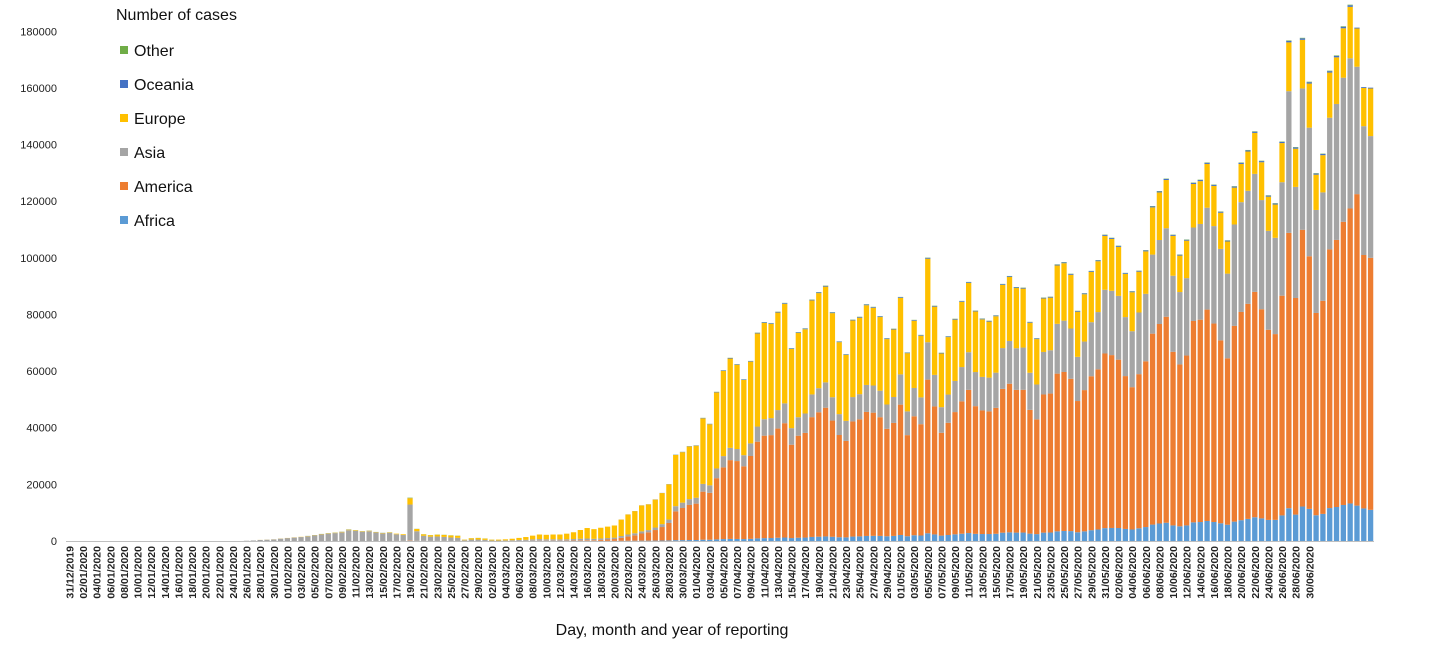 Image resolution: width=1429 pixels, height=670 pixels. Describe the element at coordinates (41, 485) in the screenshot. I see `y-tick-label: 20000` at that location.